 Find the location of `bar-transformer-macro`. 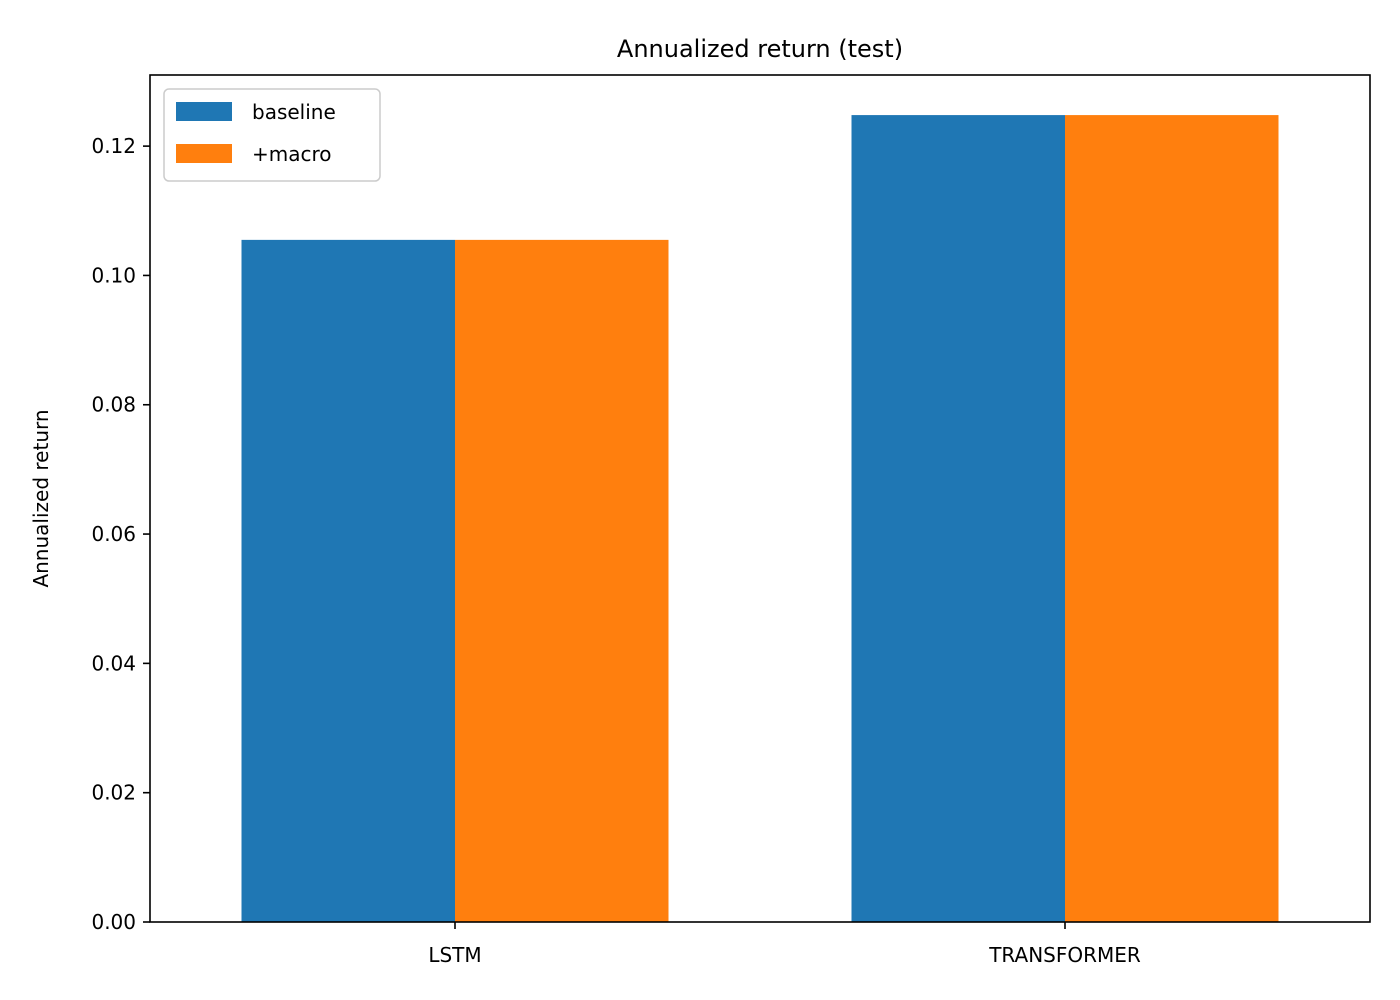

bar-transformer-macro is located at coordinates (1172, 518).